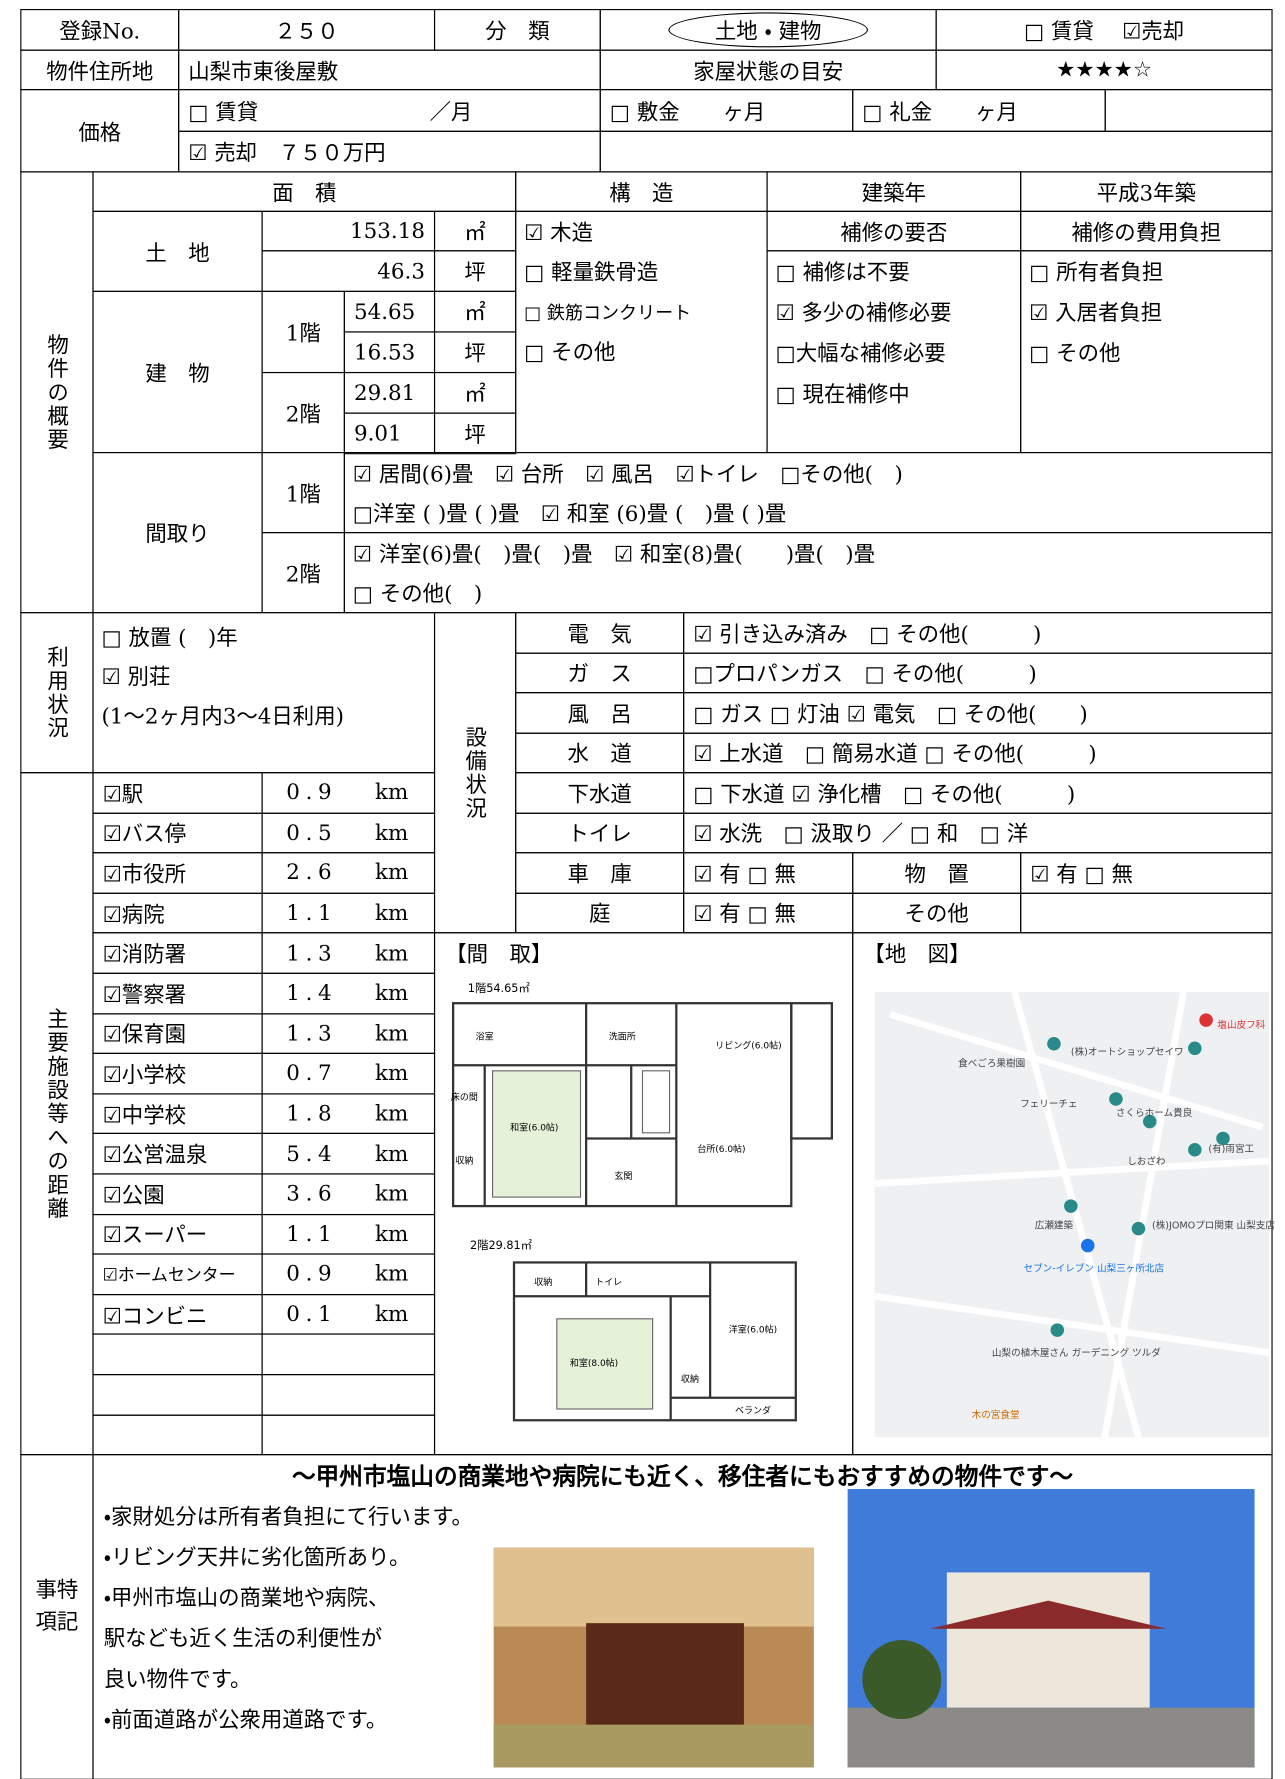 This screenshot has height=1779, width=1285. Describe the element at coordinates (894, 233) in the screenshot. I see `label-text: 補修の要否` at that location.